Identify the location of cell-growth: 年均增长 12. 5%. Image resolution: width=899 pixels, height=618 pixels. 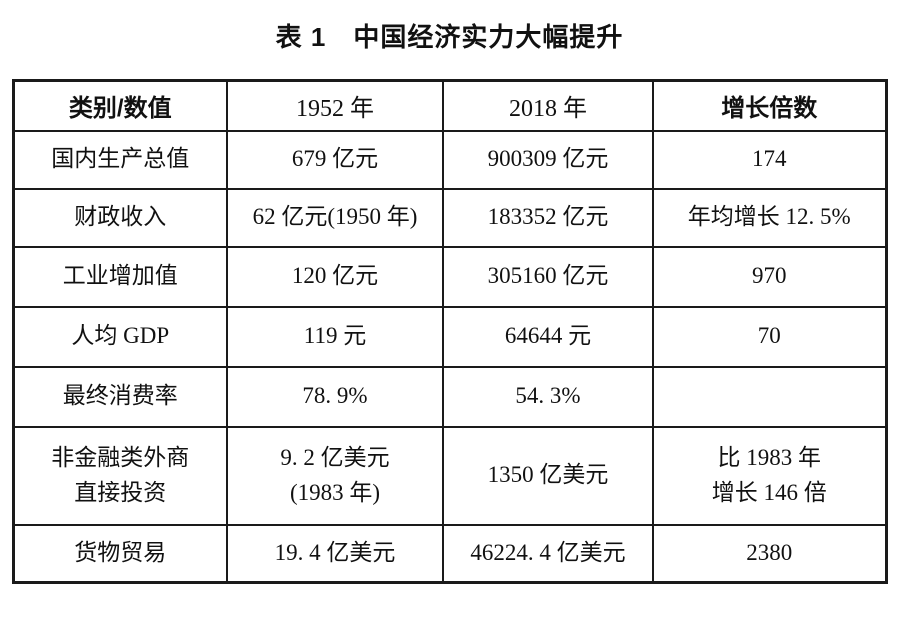
(769, 217).